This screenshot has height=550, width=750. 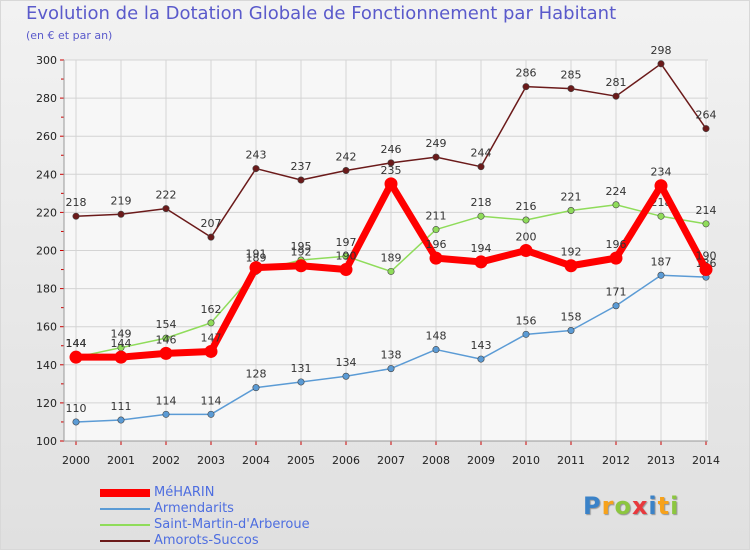 What do you see at coordinates (346, 460) in the screenshot?
I see `x-tick-label: 2006` at bounding box center [346, 460].